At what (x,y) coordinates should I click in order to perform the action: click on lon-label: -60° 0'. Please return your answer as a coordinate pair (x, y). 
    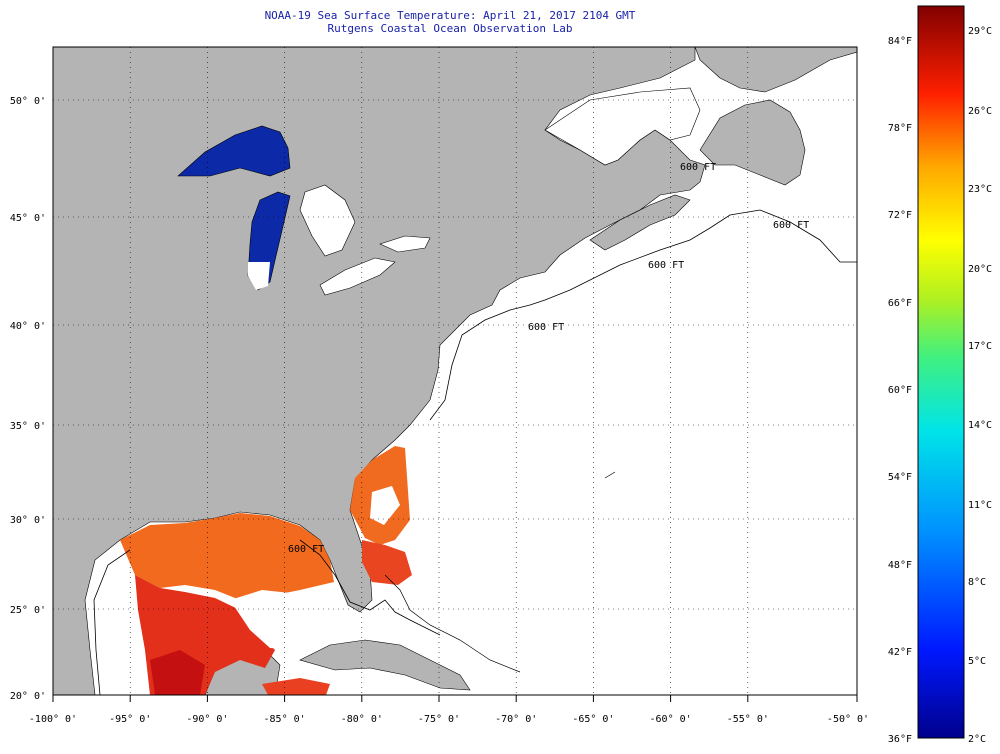
    Looking at the image, I should click on (671, 719).